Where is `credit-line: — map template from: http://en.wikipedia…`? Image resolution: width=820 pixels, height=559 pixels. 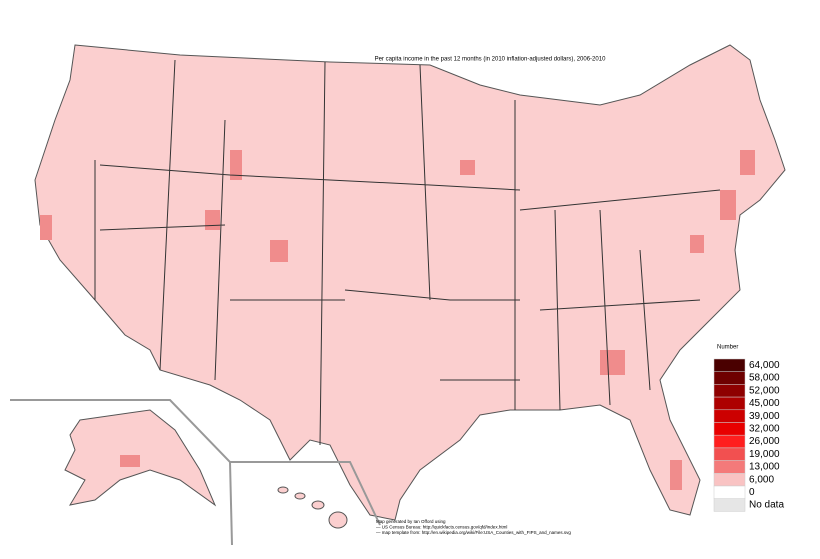
credit-line: — map template from: http://en.wikipedia… is located at coordinates (473, 532).